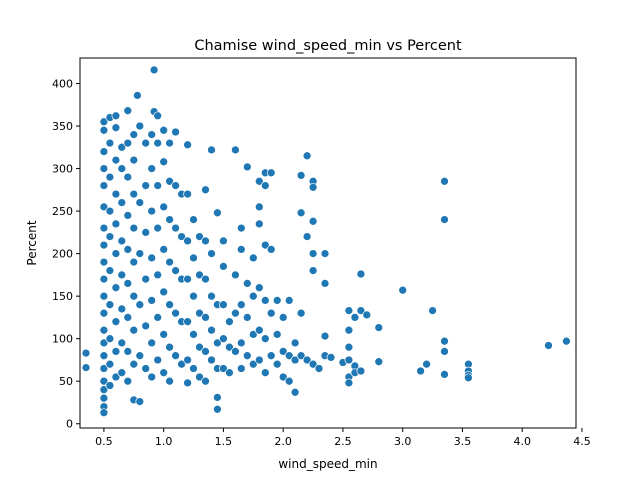 The image size is (640, 480). I want to click on y-tick-label: 200, so click(62, 254).